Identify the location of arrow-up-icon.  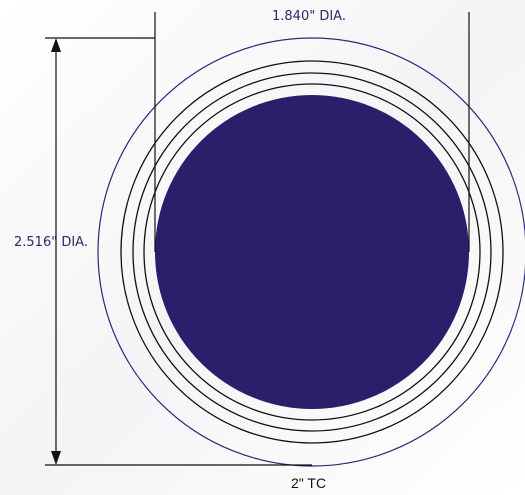
(56, 45).